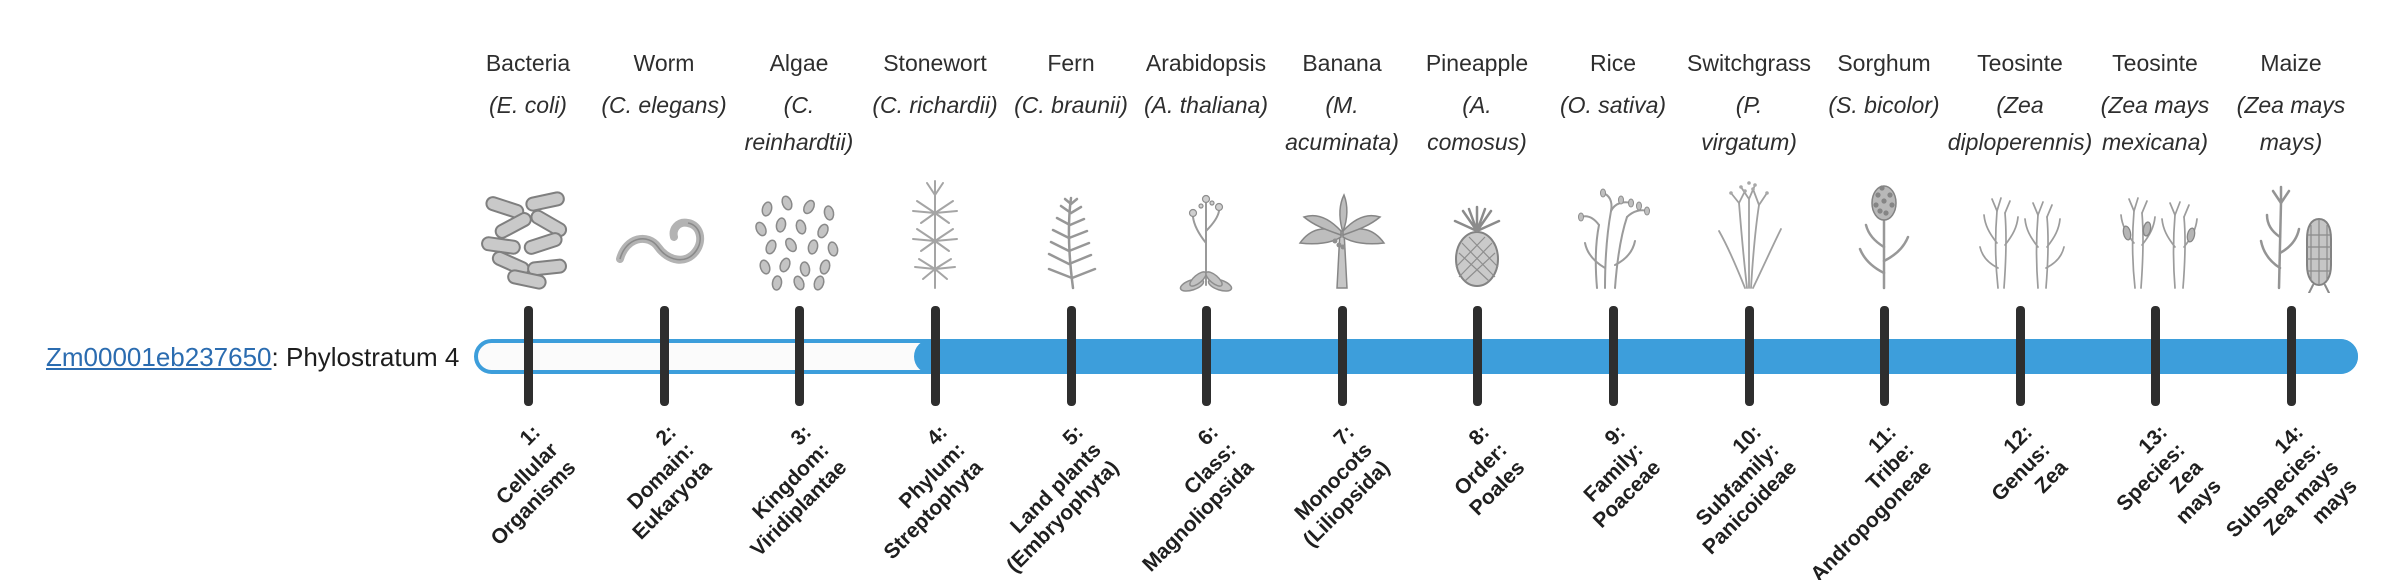 The image size is (2400, 580). I want to click on gene-label: Zm00001eb237650: Phylostratum 4, so click(252, 357).